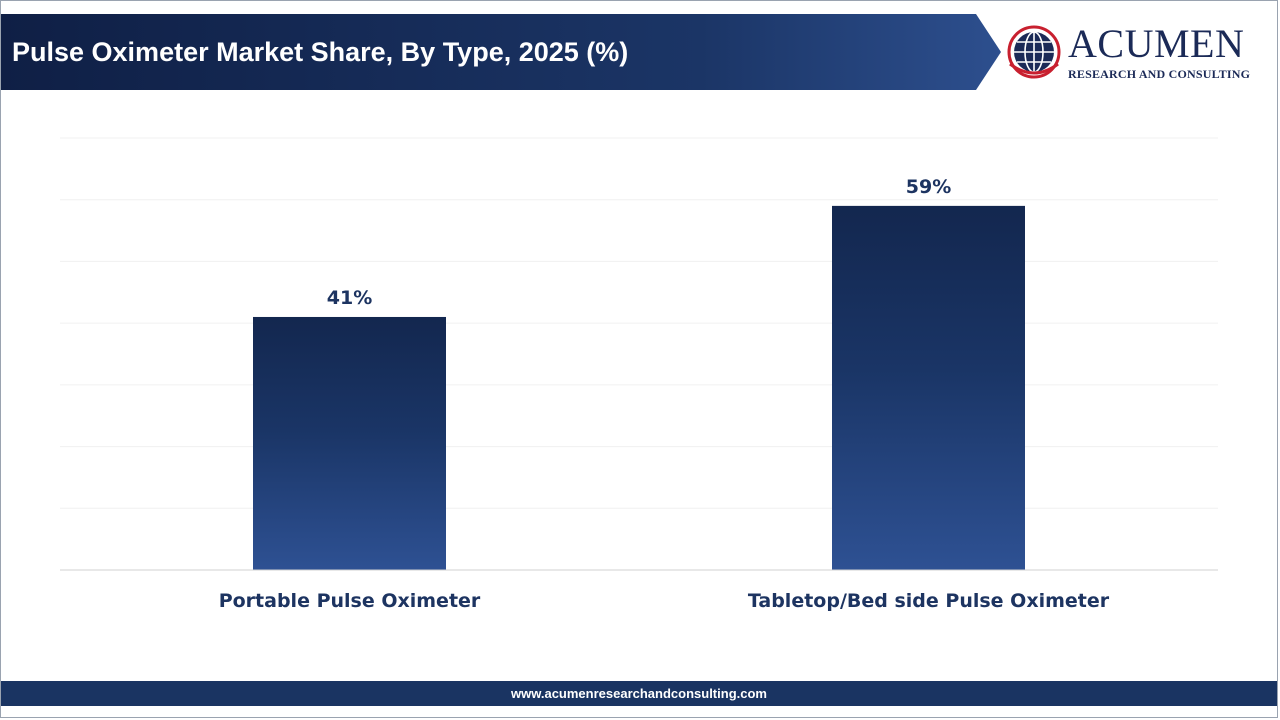 Image resolution: width=1280 pixels, height=720 pixels. What do you see at coordinates (1159, 74) in the screenshot?
I see `logo-subtitle: RESEARCH AND CONSULTING` at bounding box center [1159, 74].